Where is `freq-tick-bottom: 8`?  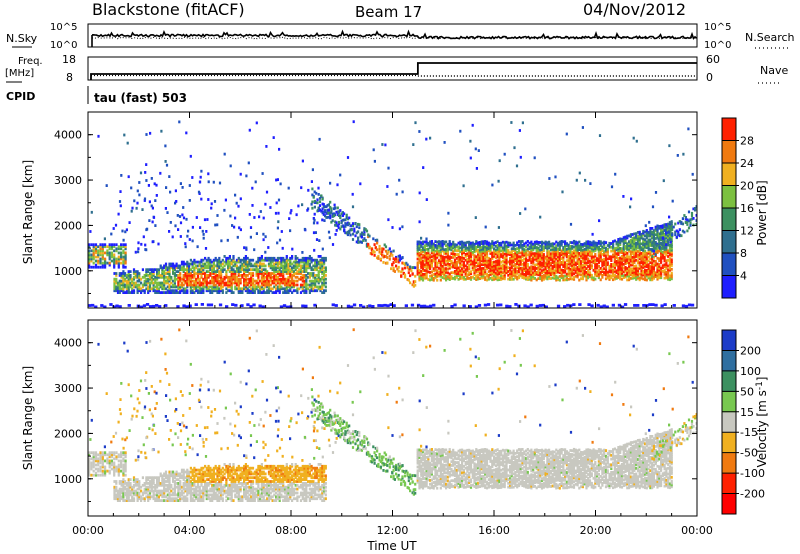 freq-tick-bottom: 8 is located at coordinates (69, 77).